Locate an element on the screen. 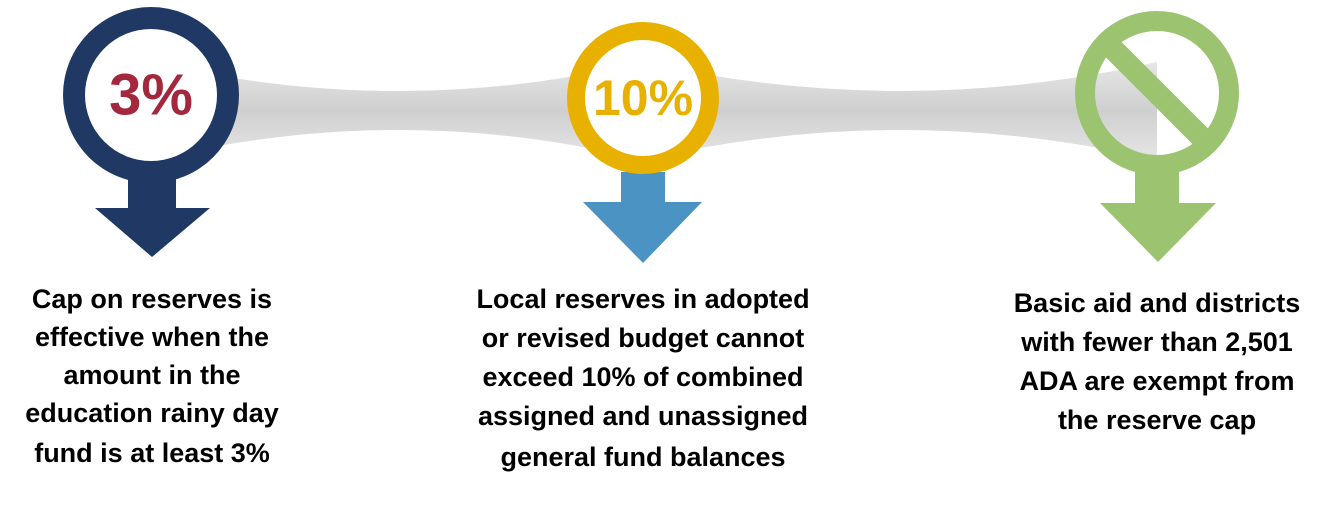  badge-text: 3% is located at coordinates (151, 95).